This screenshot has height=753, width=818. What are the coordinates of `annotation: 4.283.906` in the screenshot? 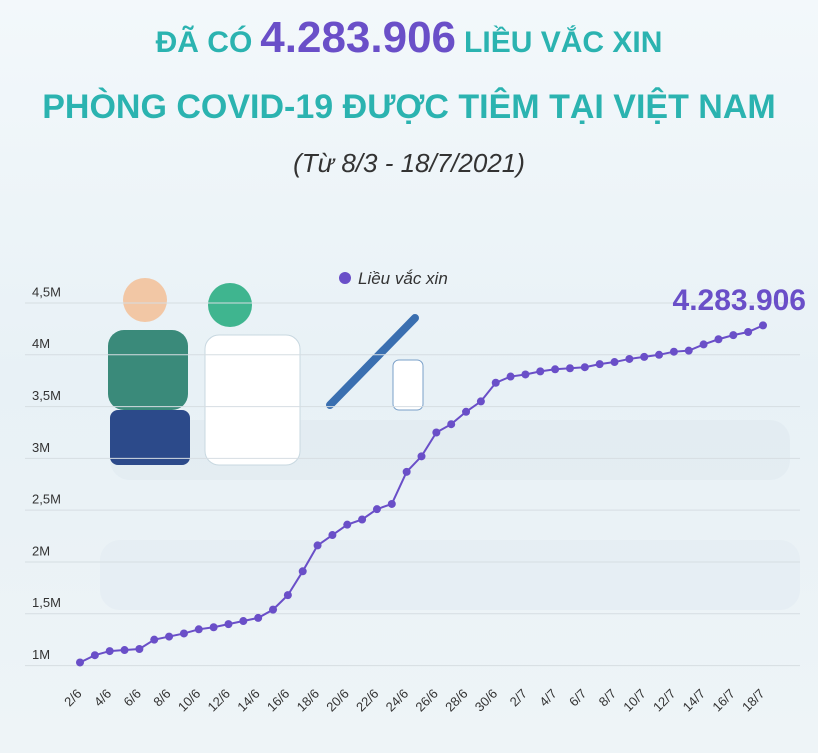 It's located at (739, 300).